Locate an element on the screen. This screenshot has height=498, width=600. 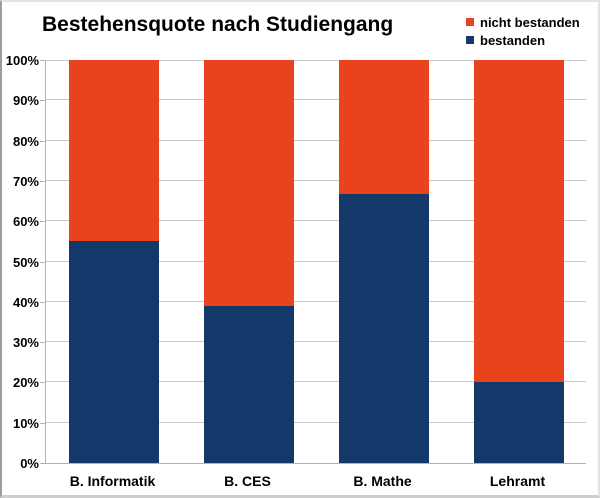
y-tick-label: 40% is located at coordinates (25, 302).